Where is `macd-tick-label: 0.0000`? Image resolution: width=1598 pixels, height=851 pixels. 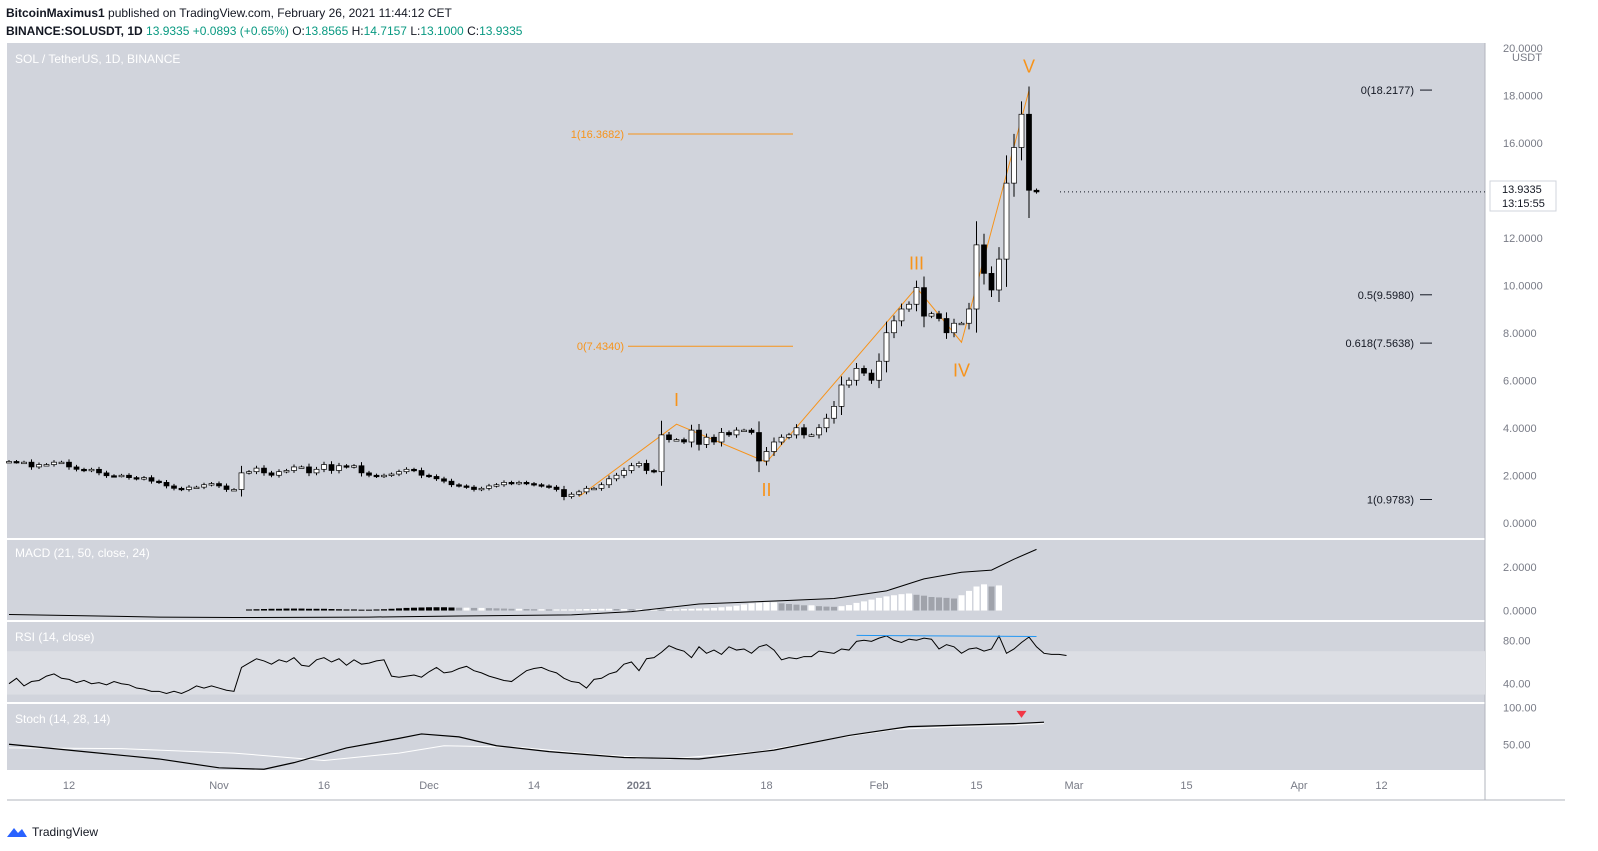 macd-tick-label: 0.0000 is located at coordinates (1520, 612).